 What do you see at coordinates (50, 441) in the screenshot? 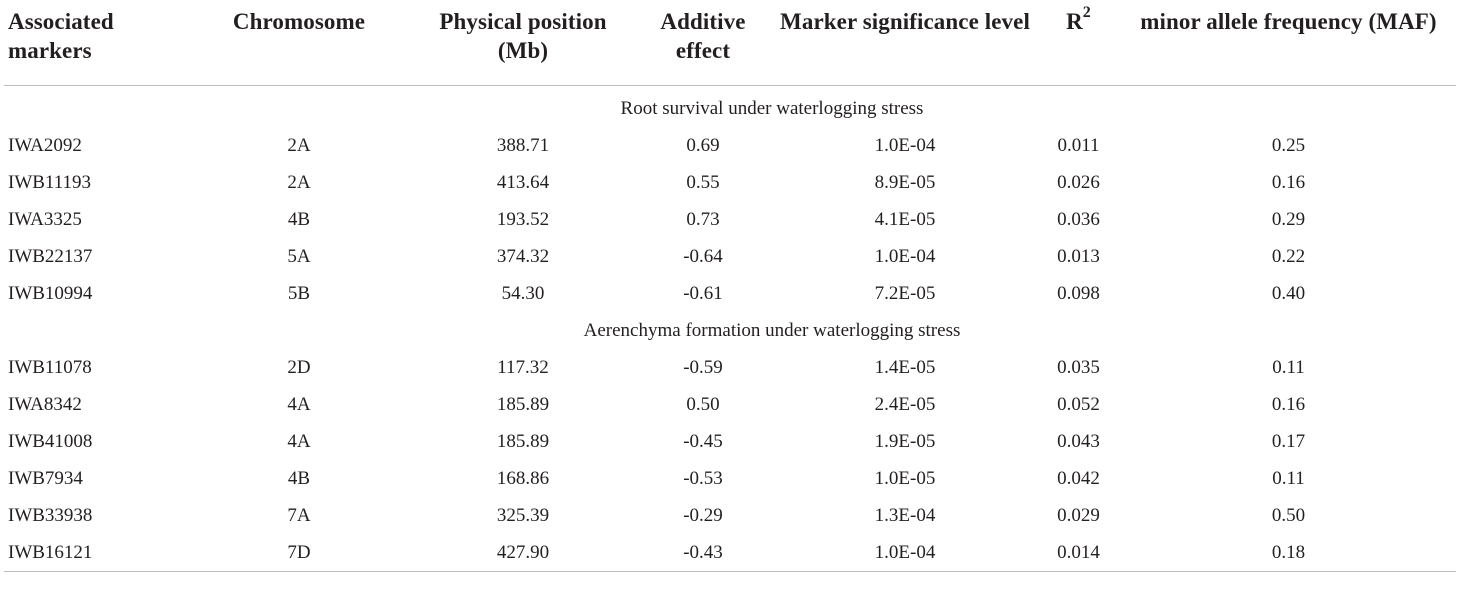
I see `cell-marker: IWB41008` at bounding box center [50, 441].